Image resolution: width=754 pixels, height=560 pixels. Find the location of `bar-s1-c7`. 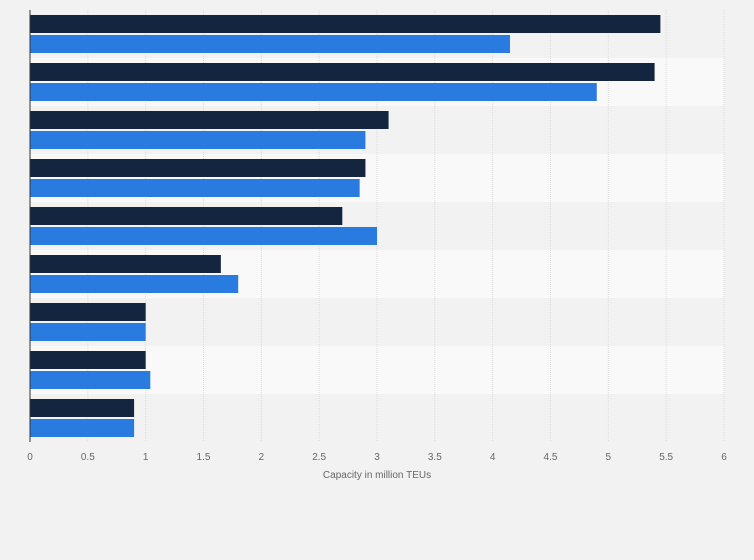

bar-s1-c7 is located at coordinates (90, 380).